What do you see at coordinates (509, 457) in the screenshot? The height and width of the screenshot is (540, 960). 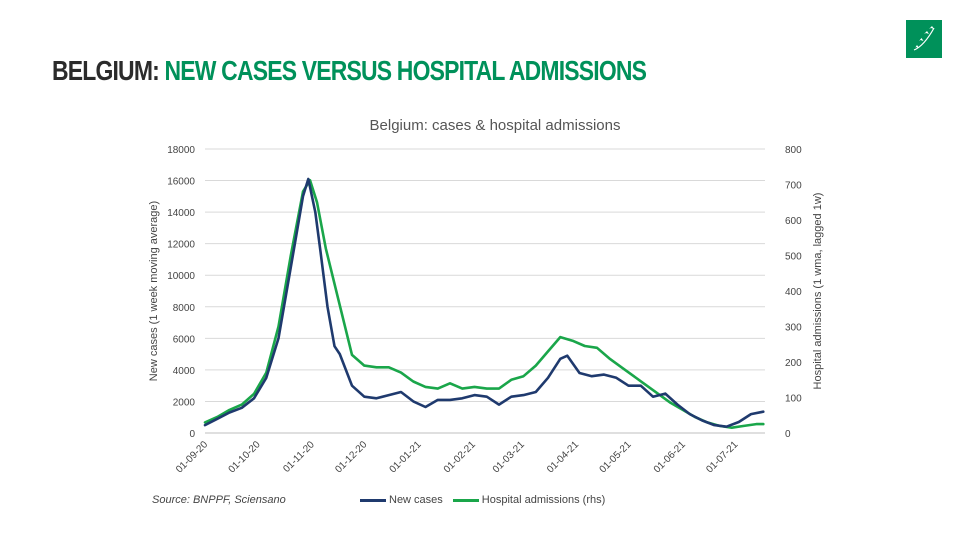 I see `x-tick-label: 01-03-21` at bounding box center [509, 457].